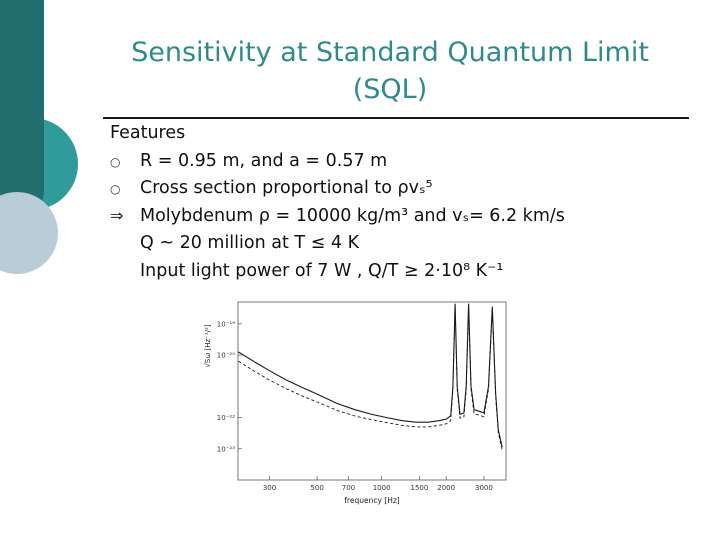  Describe the element at coordinates (226, 418) in the screenshot. I see `y-tick-label: 10⁻²²` at that location.